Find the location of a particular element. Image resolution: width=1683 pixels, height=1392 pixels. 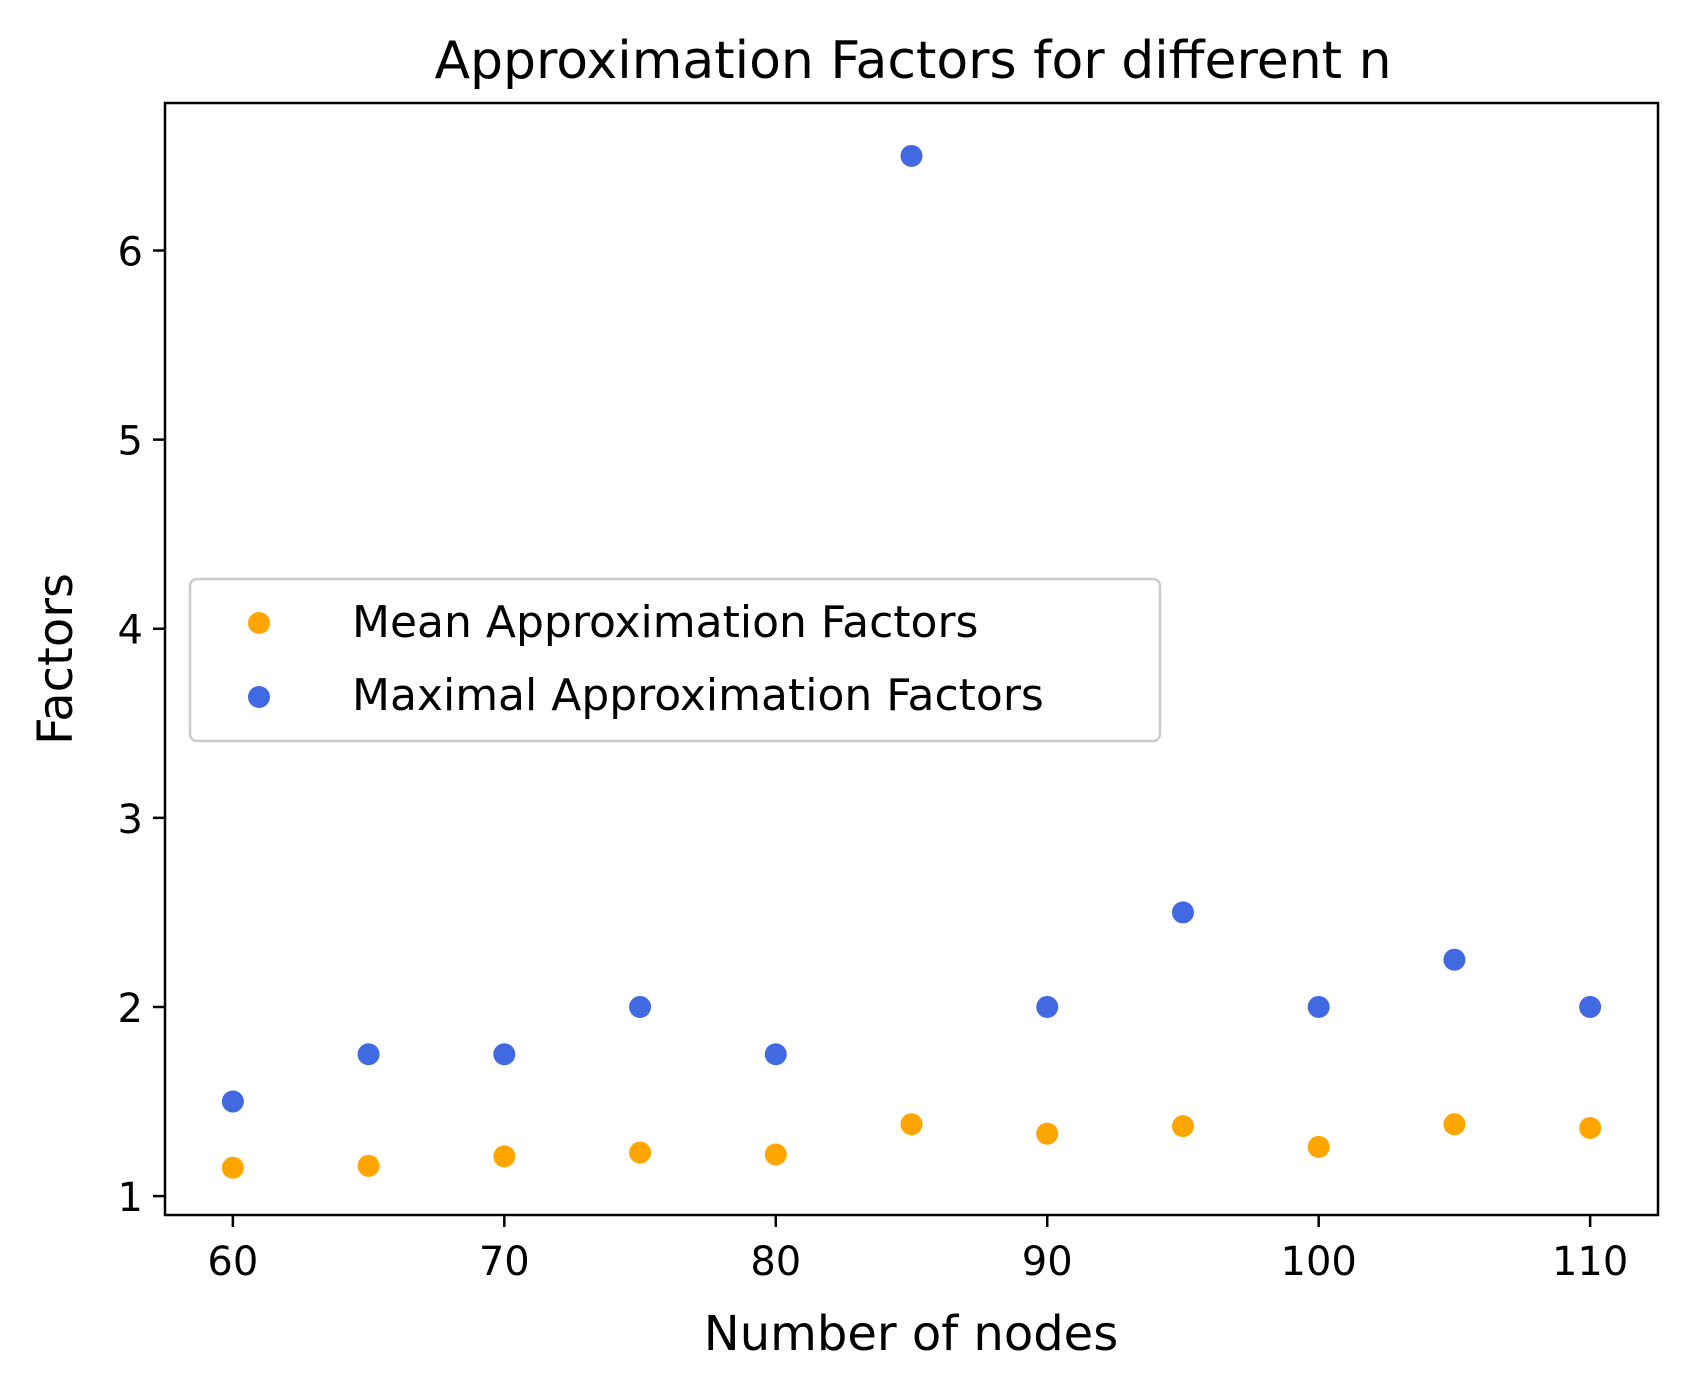

legend-label-mean: Mean Approximation Factors is located at coordinates (665, 622).